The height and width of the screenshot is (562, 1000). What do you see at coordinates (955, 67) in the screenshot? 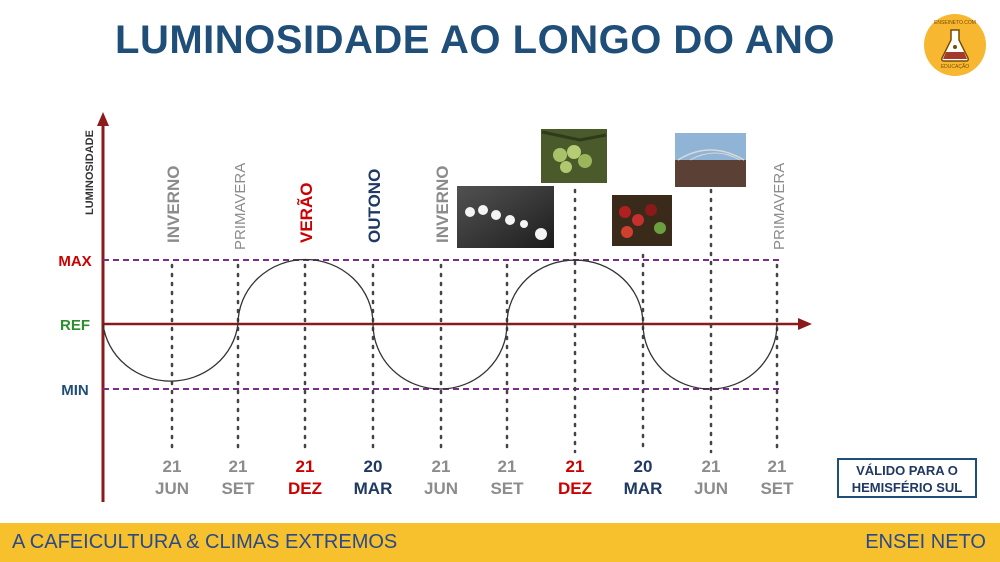
I see `logo-text-bottom: EDUCAÇÃO` at bounding box center [955, 67].